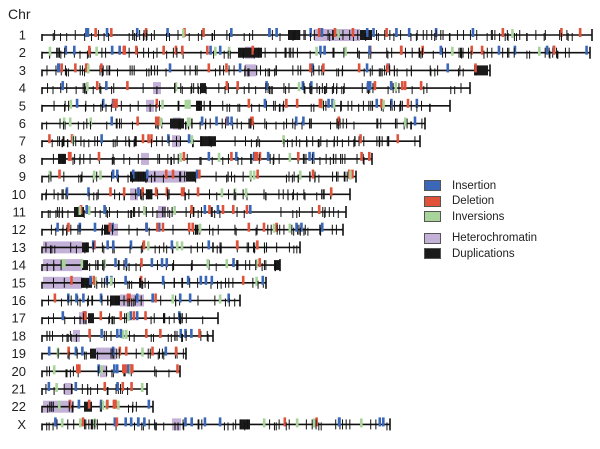  What do you see at coordinates (128, 369) in the screenshot?
I see `chr-20-insertion-mark` at bounding box center [128, 369].